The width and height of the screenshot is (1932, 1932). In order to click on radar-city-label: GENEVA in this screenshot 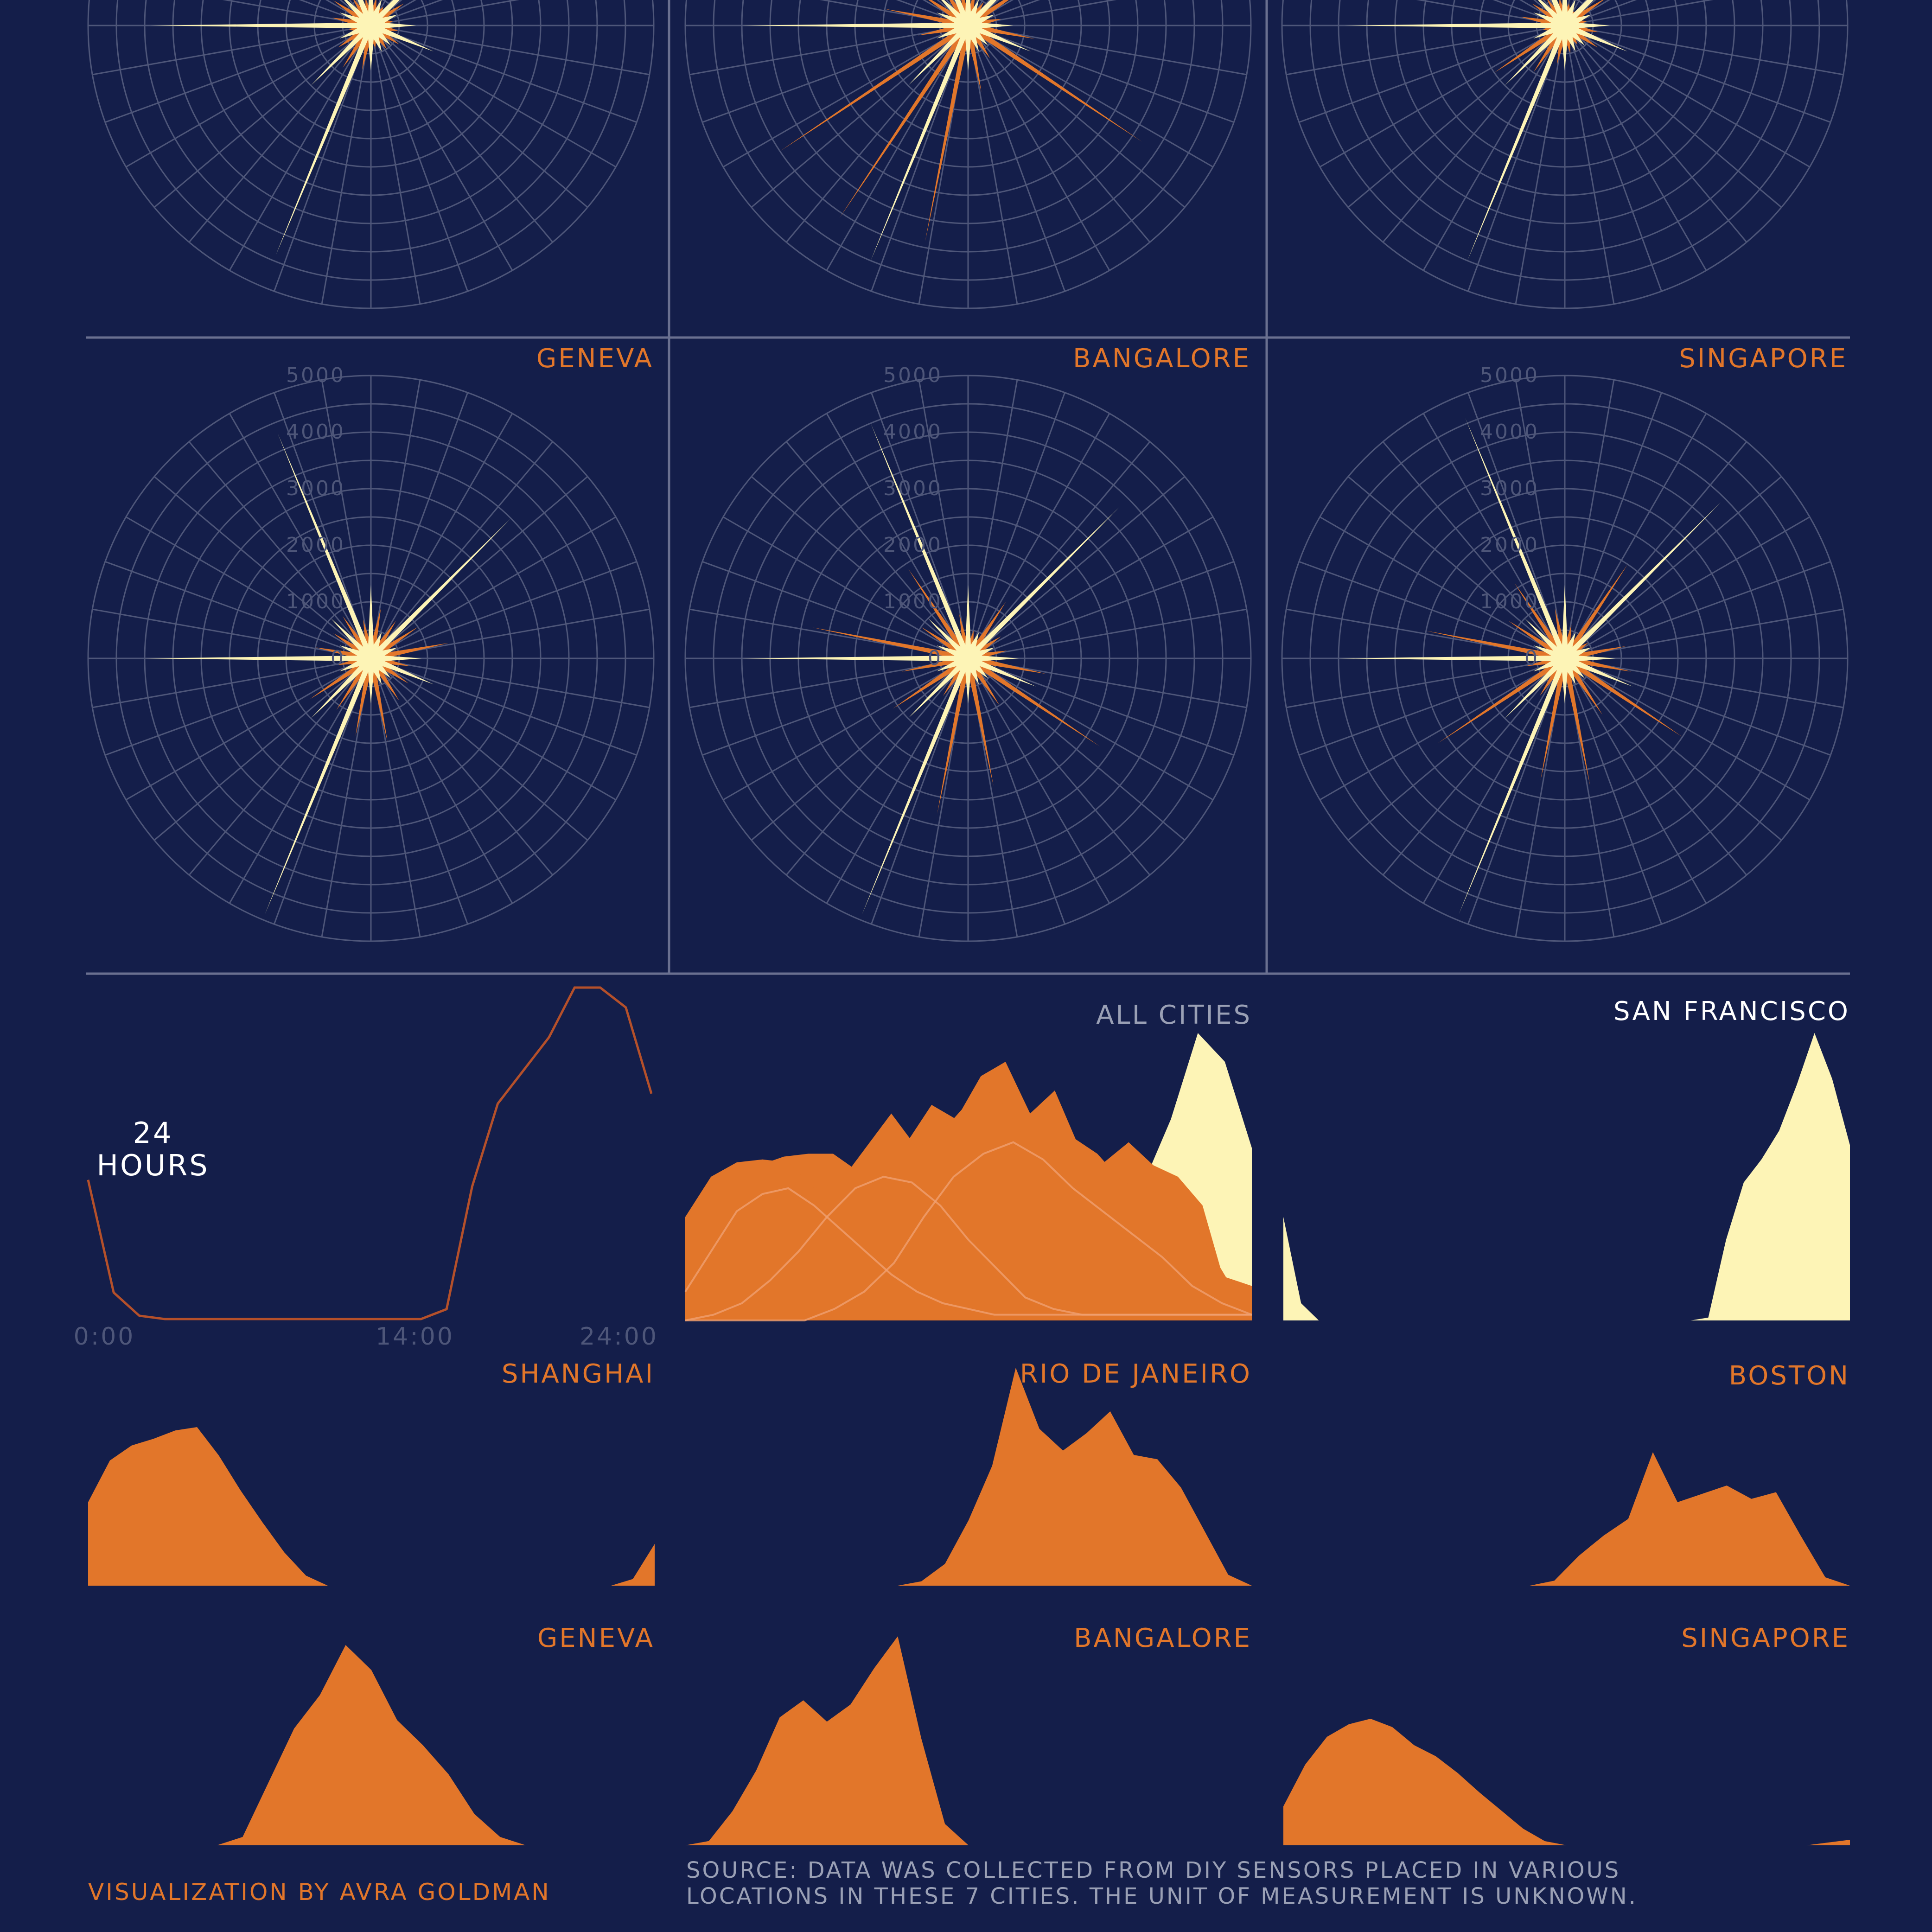, I will do `click(595, 359)`.